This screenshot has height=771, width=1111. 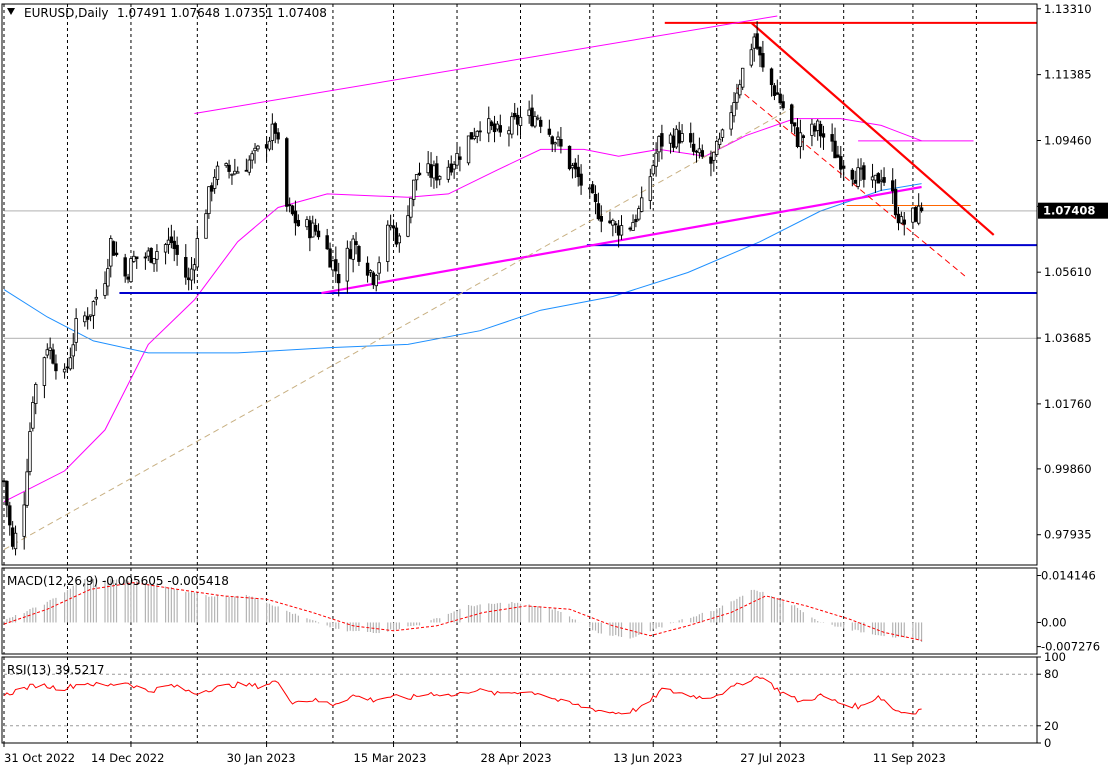 I want to click on trend-line, so click(x=872, y=128).